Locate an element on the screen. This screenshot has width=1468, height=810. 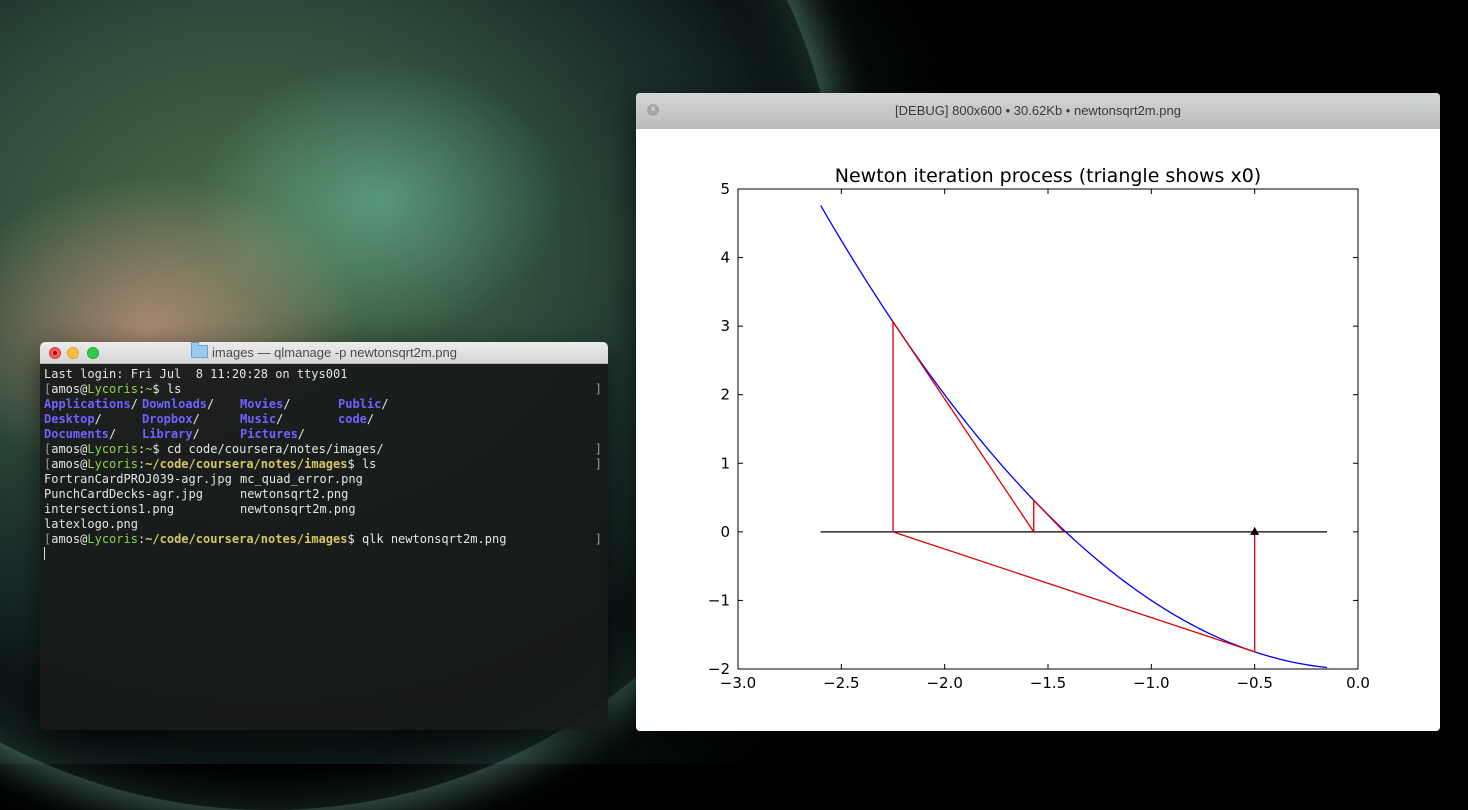
ls-output-row: Desktop/Dropbox/Music/code/ is located at coordinates (209, 419).